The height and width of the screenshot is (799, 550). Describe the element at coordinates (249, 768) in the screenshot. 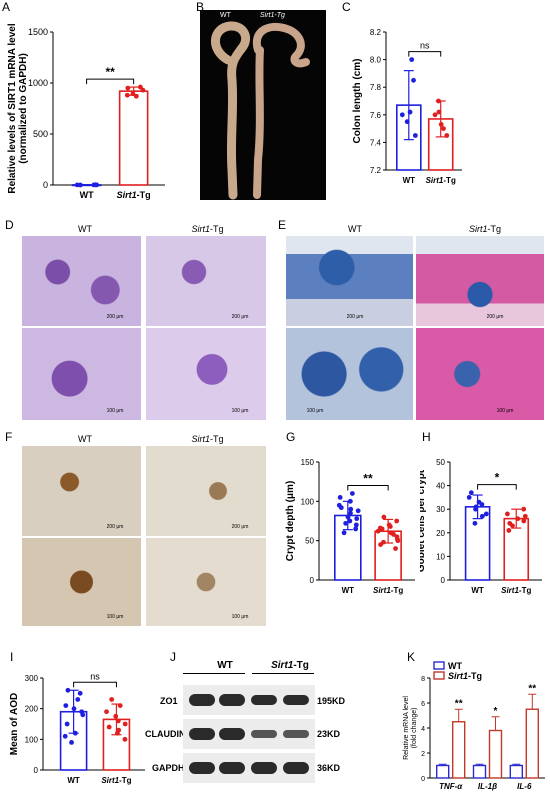

I see `j-blot-gapdh` at that location.